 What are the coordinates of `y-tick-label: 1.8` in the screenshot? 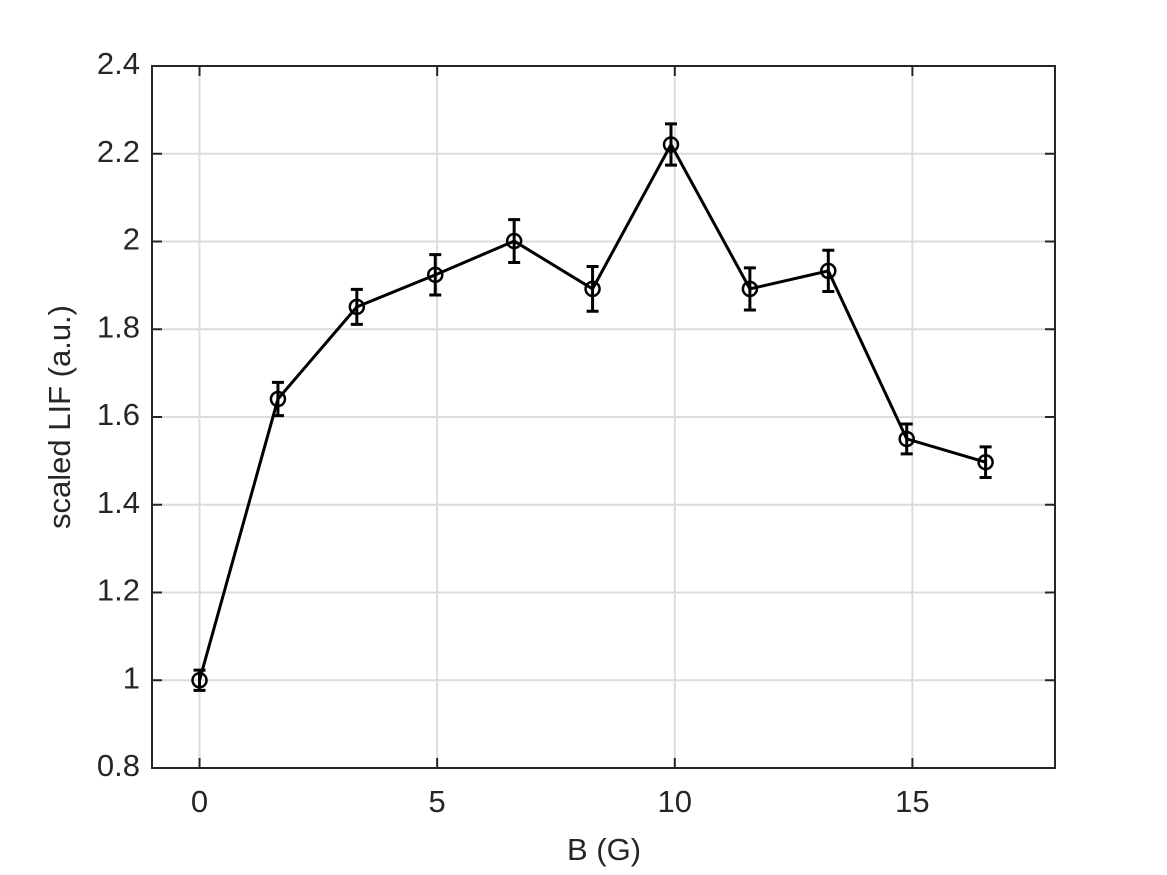 It's located at (118, 326).